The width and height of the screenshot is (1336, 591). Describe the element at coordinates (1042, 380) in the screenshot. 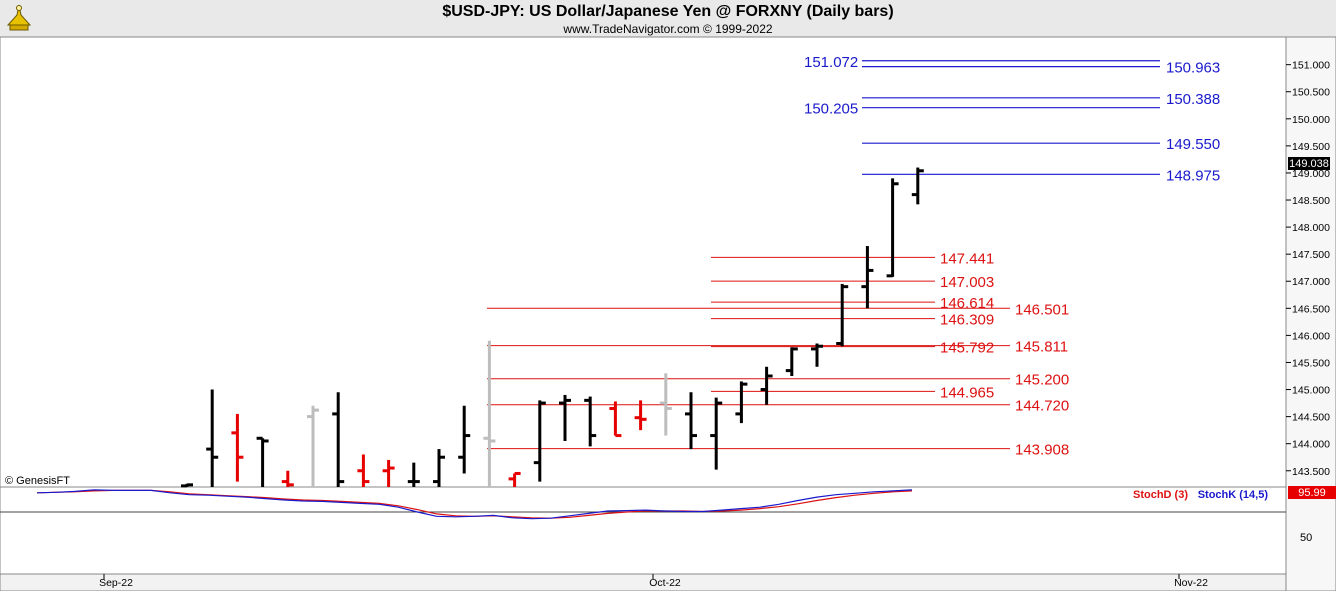

I see `support-label: 145.200` at that location.